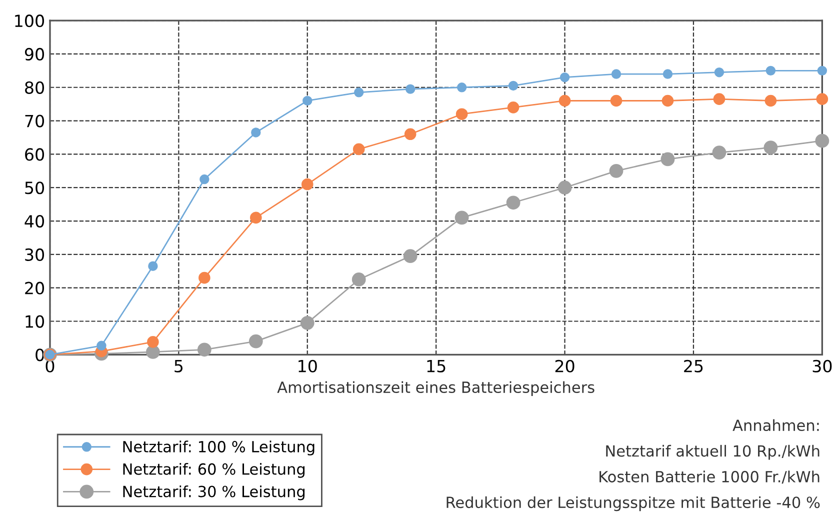 This screenshot has width=833, height=514. What do you see at coordinates (436, 366) in the screenshot?
I see `x-tick-label: 15` at bounding box center [436, 366].